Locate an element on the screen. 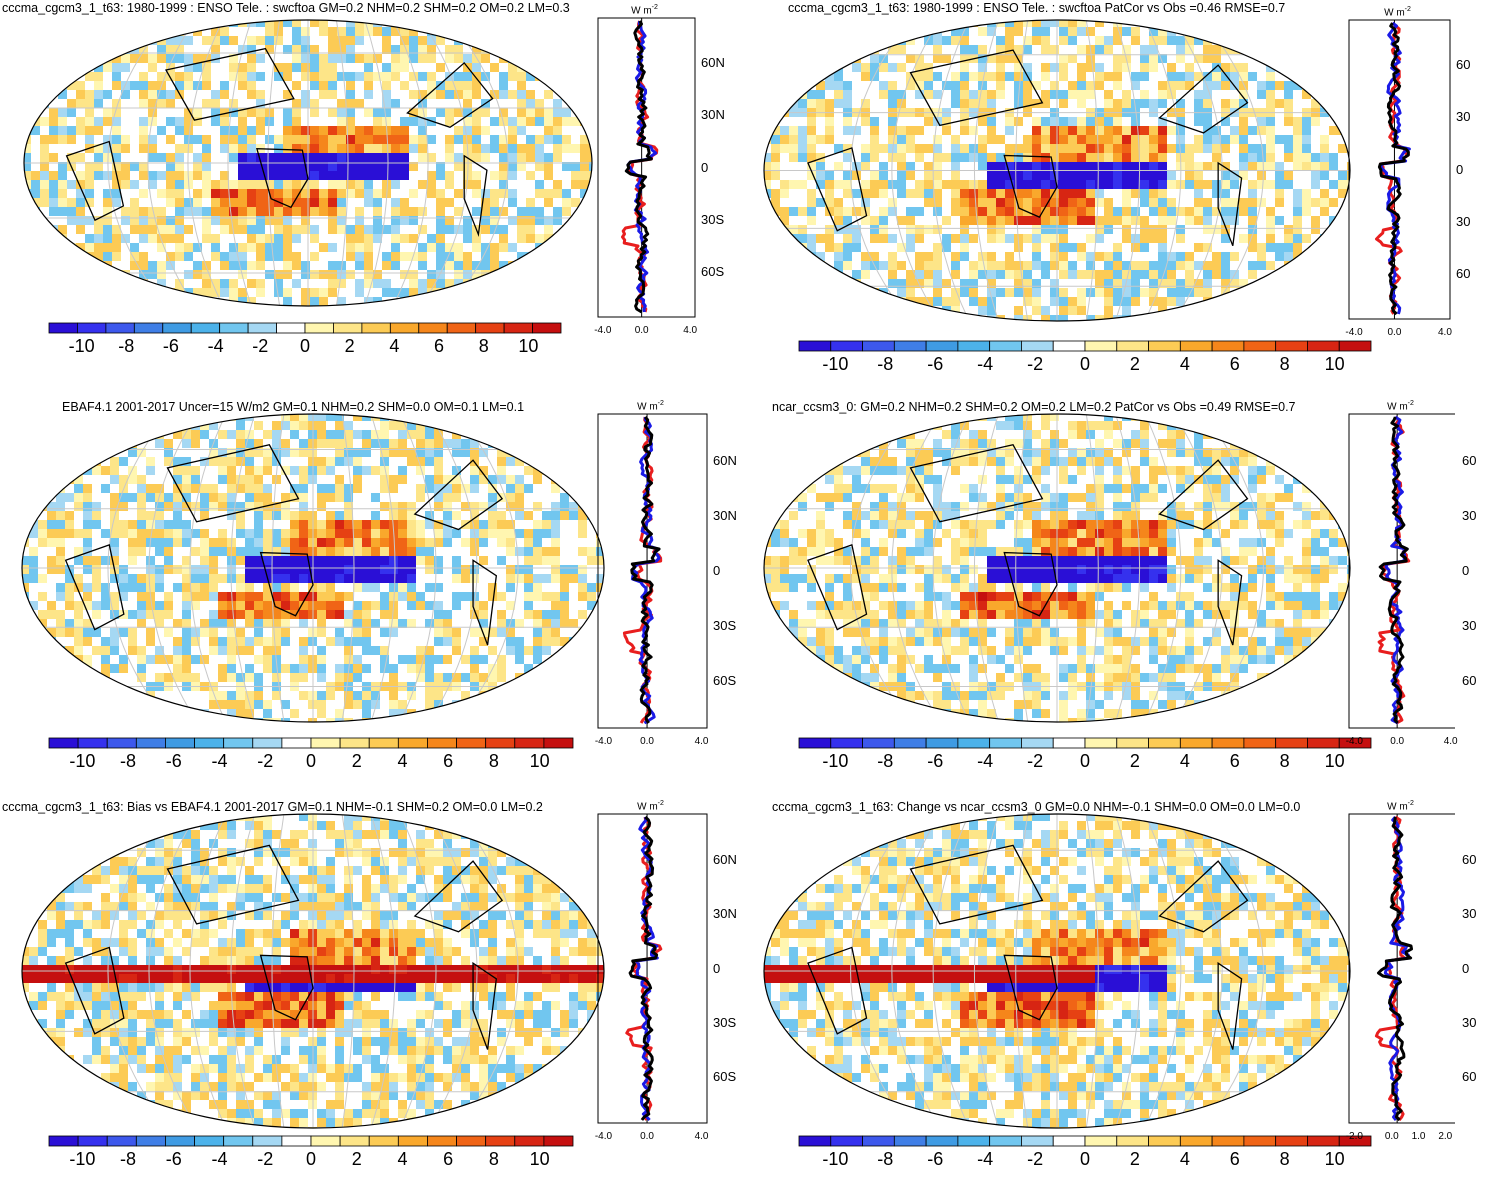 The width and height of the screenshot is (1488, 1195). latitude-label: 30N is located at coordinates (725, 515).